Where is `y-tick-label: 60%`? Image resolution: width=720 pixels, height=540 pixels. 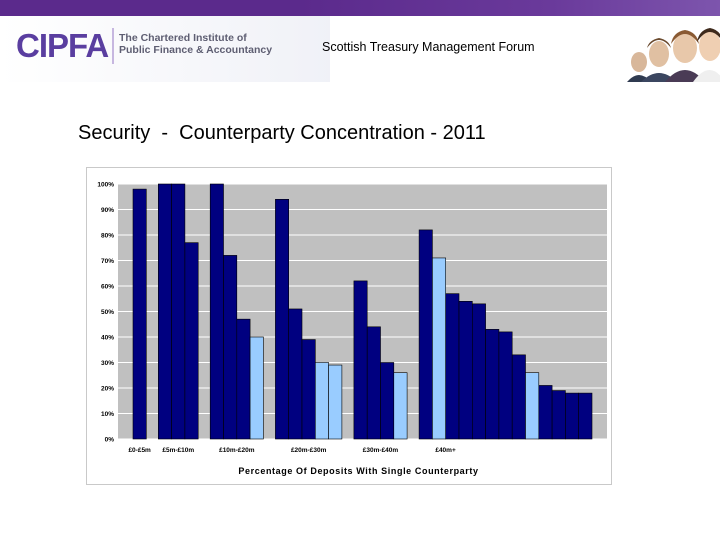 y-tick-label: 60% is located at coordinates (107, 287).